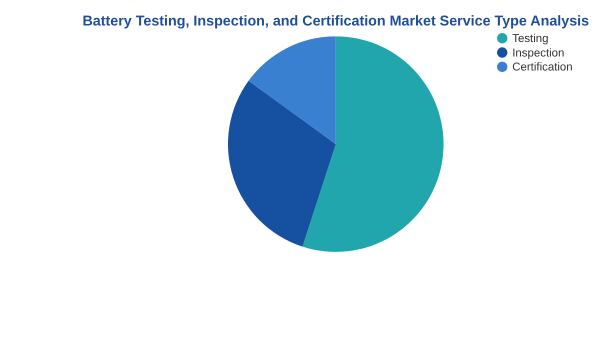 This screenshot has width=600, height=337. What do you see at coordinates (336, 21) in the screenshot?
I see `chart-title: Battery Testing, Inspection, and Certification Market Service Type Analysis` at bounding box center [336, 21].